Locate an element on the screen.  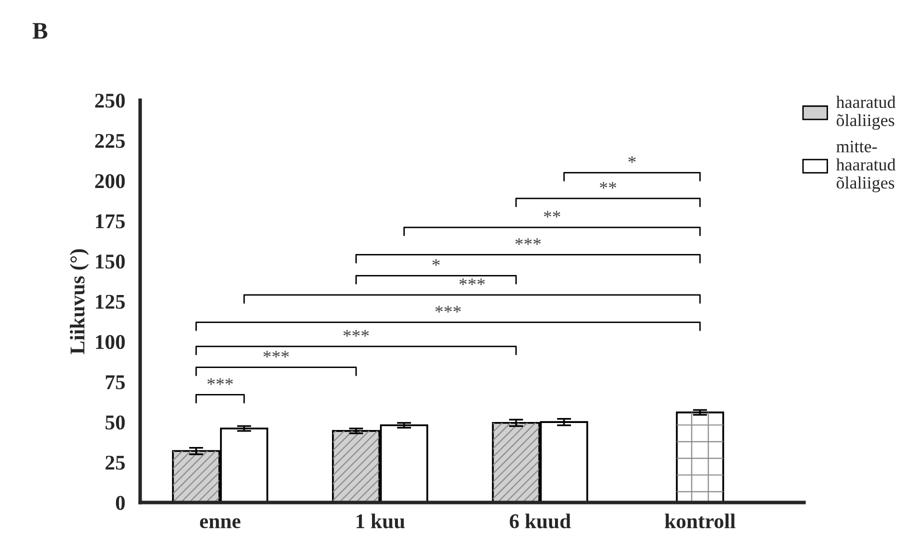
y-tick-label: 50 is located at coordinates (115, 422).